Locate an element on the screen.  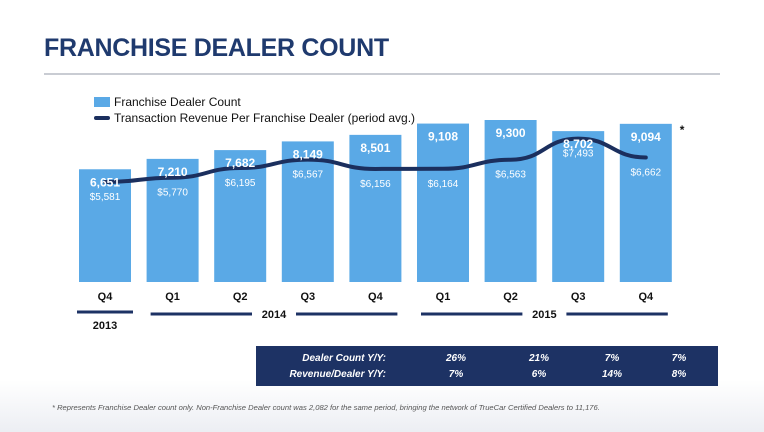
bar-value-label: 9,300 is located at coordinates (511, 133).